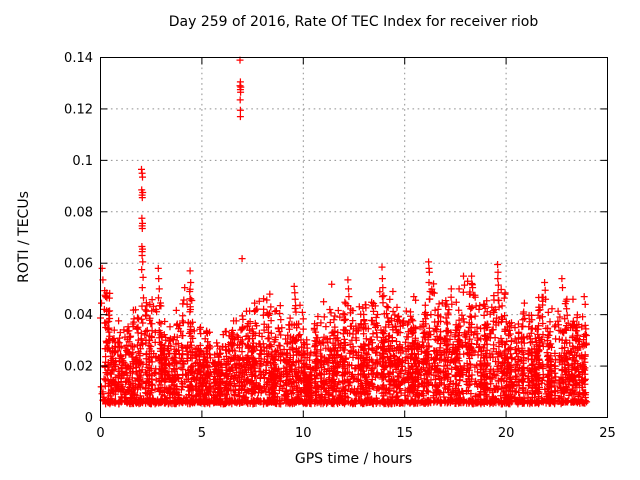 This screenshot has height=480, width=640. Describe the element at coordinates (82, 161) in the screenshot. I see `y-tick-label: 0.1` at that location.